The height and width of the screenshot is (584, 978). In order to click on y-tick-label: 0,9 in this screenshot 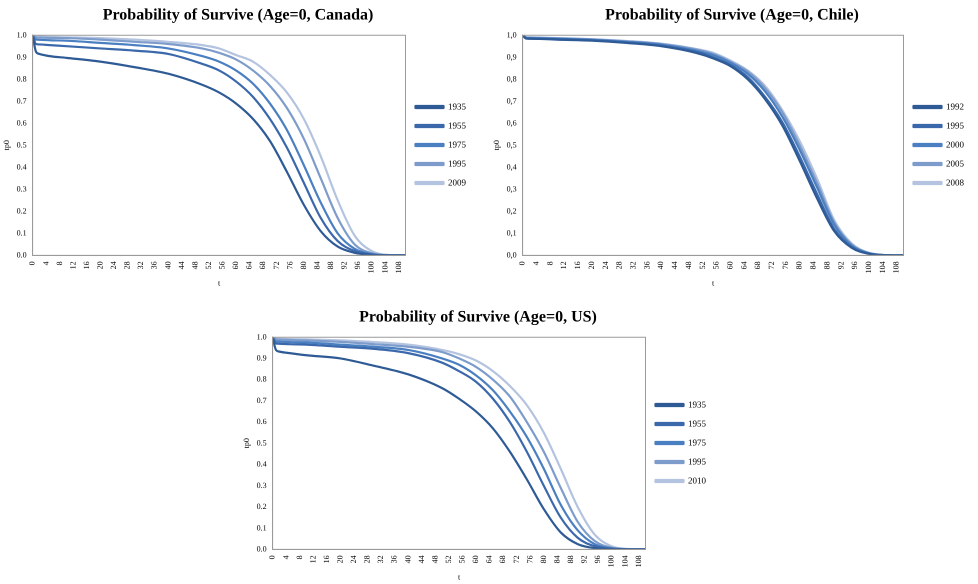, I will do `click(511, 57)`.